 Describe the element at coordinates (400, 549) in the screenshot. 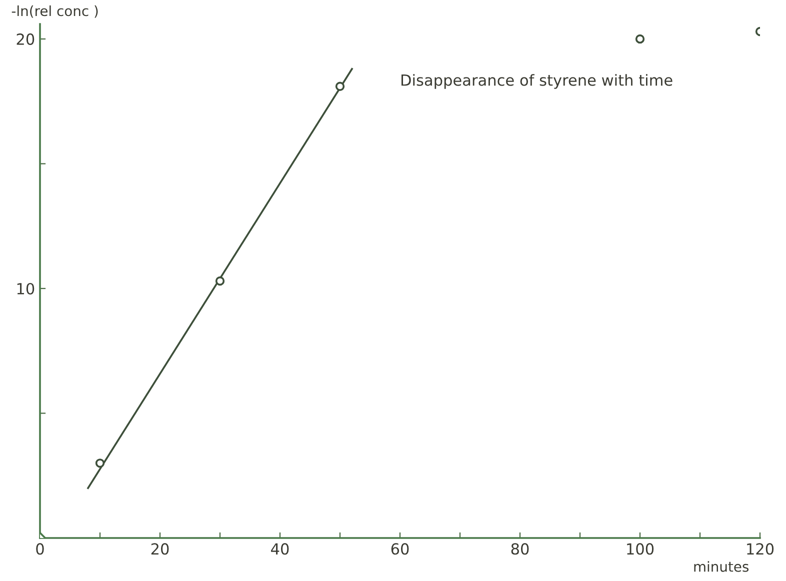

I see `x-tick-label: 60` at that location.